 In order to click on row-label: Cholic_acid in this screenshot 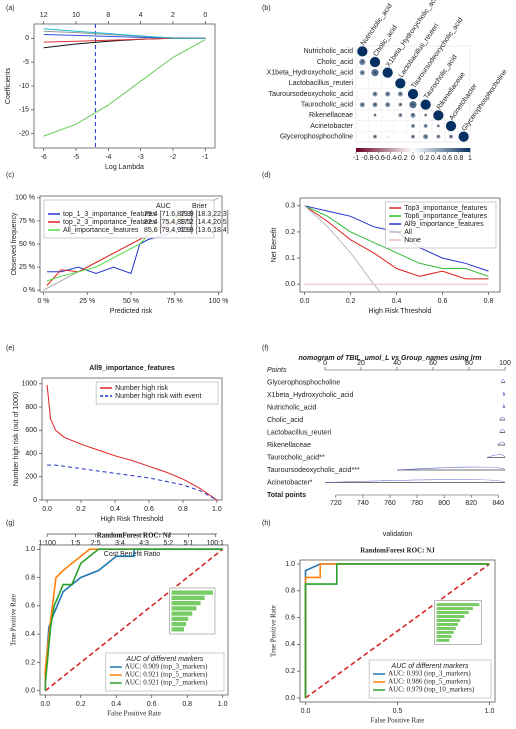, I will do `click(335, 62)`.